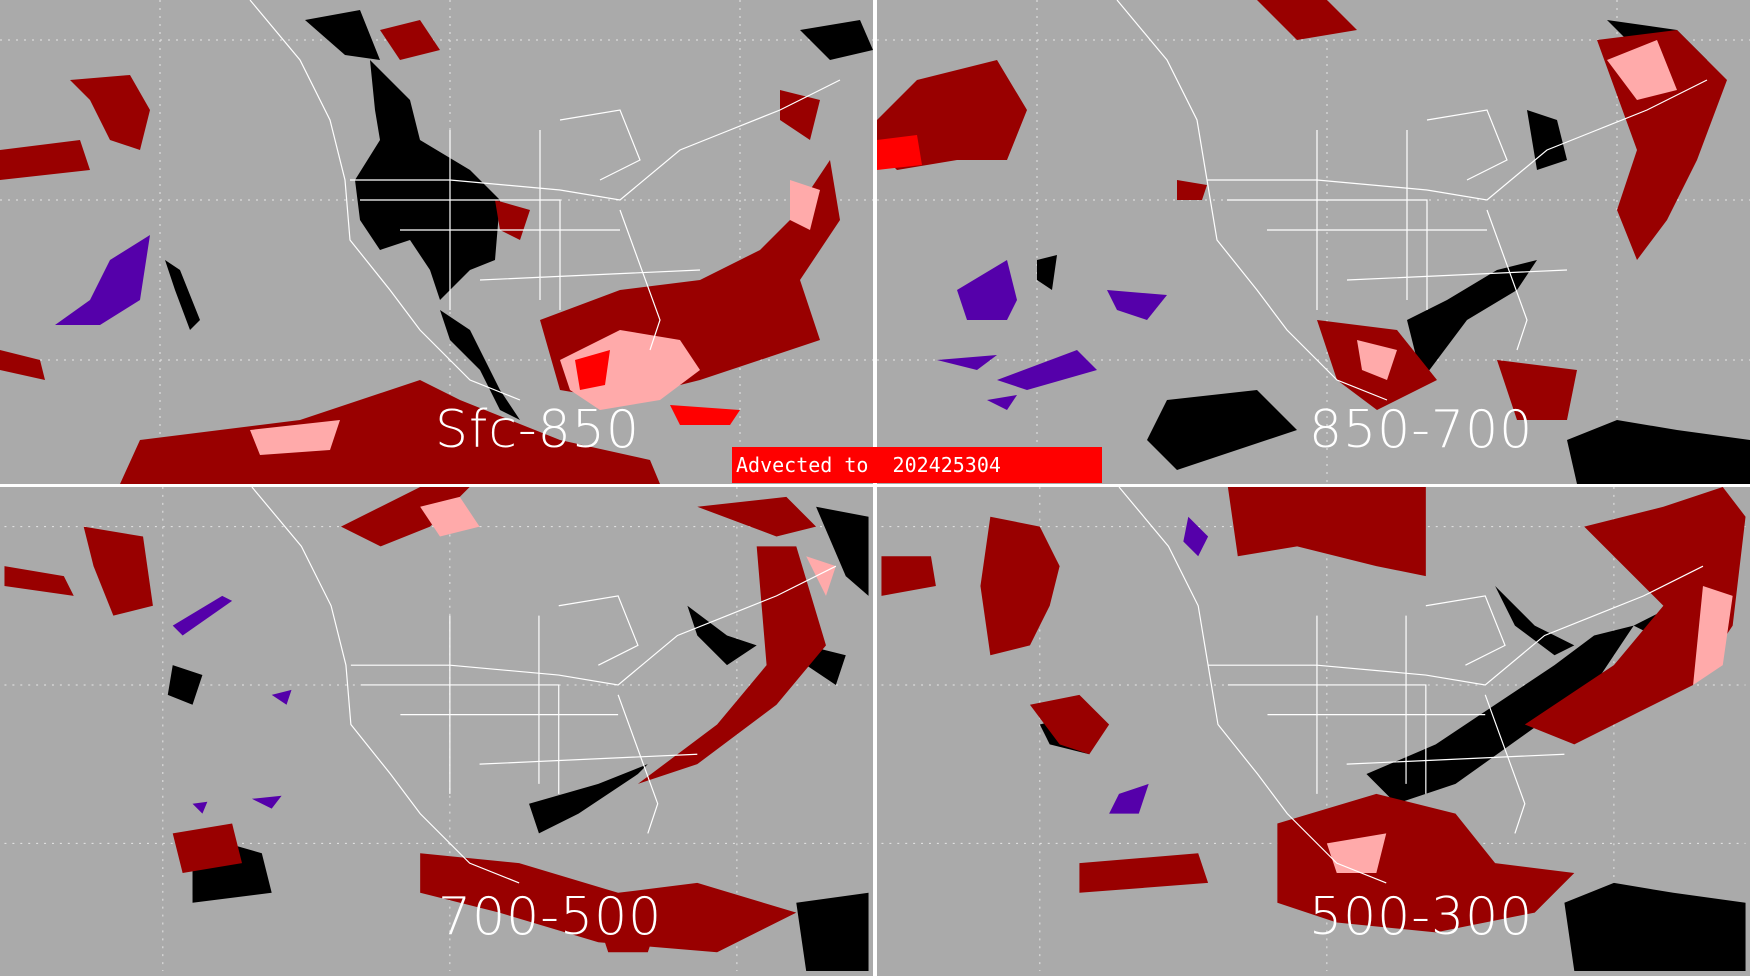 The height and width of the screenshot is (976, 1750). What do you see at coordinates (1421, 917) in the screenshot?
I see `layer-label: 500-300` at bounding box center [1421, 917].